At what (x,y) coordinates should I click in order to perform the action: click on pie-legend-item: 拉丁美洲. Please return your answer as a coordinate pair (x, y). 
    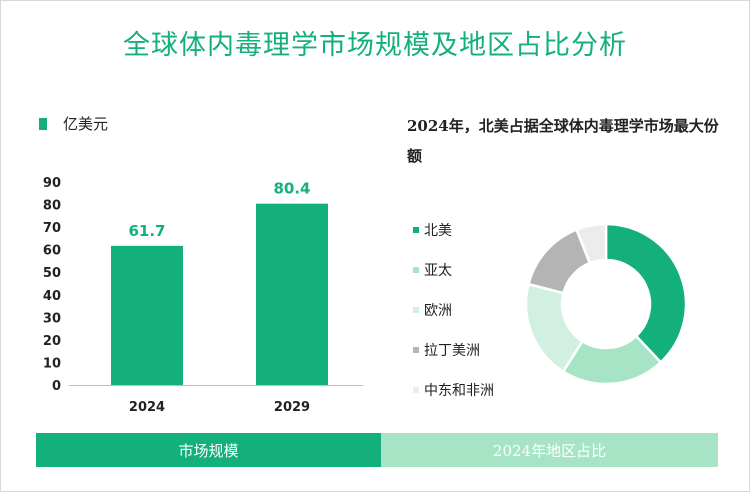
    Looking at the image, I should click on (453, 350).